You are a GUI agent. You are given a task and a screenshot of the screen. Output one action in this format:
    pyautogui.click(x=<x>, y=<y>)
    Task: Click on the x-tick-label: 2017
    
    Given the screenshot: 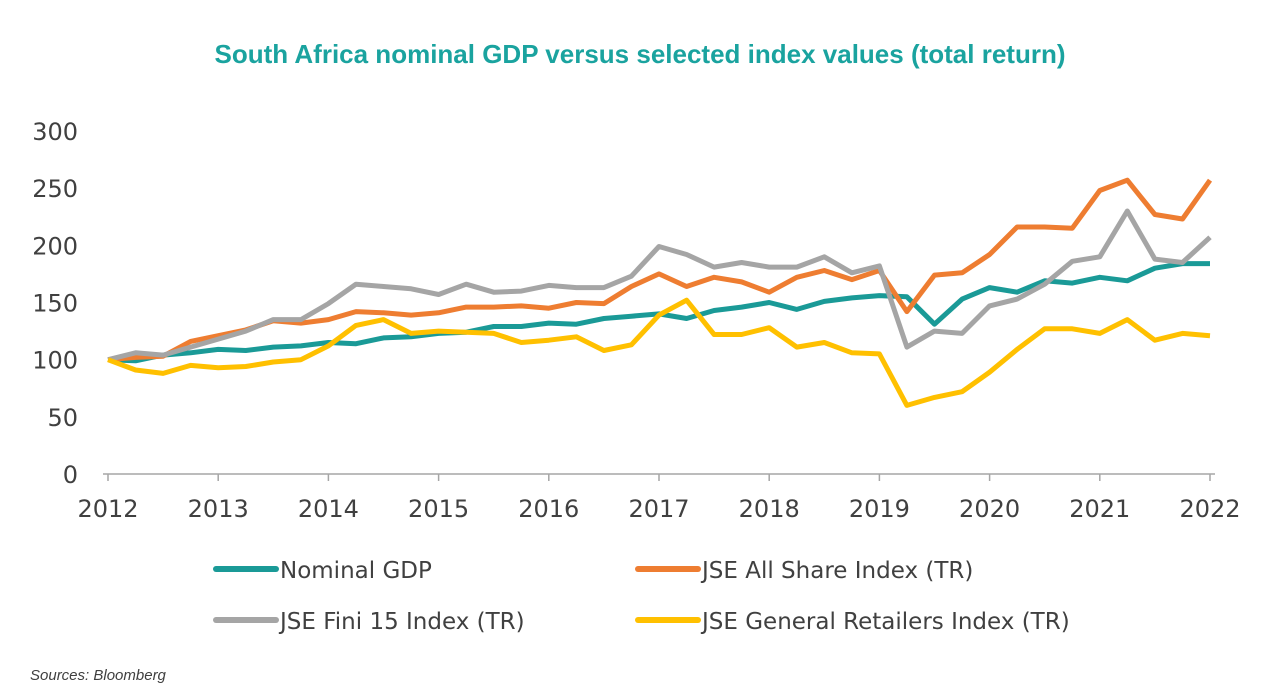 What is the action you would take?
    pyautogui.click(x=658, y=509)
    